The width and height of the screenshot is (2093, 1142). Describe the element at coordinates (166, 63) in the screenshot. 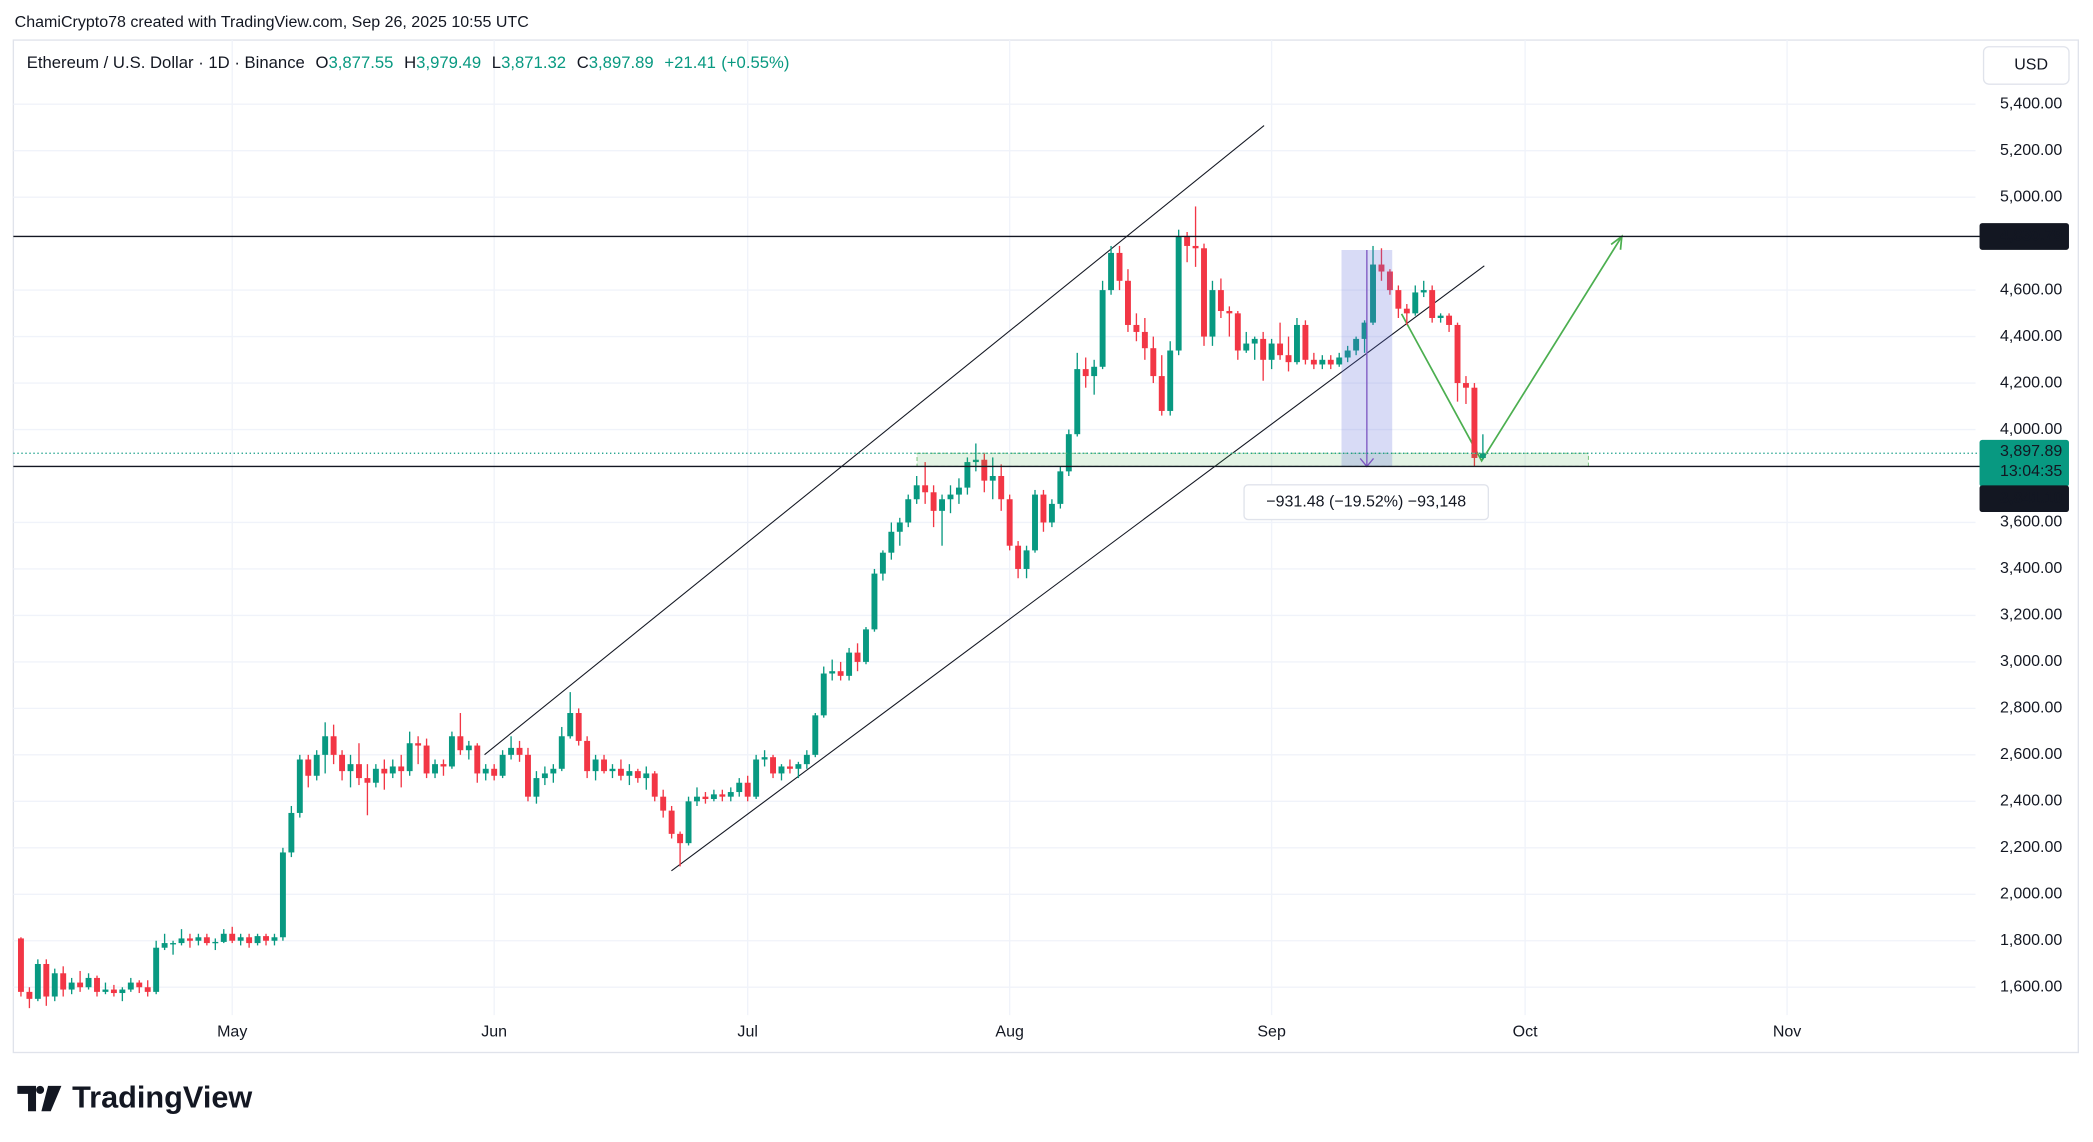

I see `symbol-title: Ethereum / U.S. Dollar · 1D · Binance` at that location.